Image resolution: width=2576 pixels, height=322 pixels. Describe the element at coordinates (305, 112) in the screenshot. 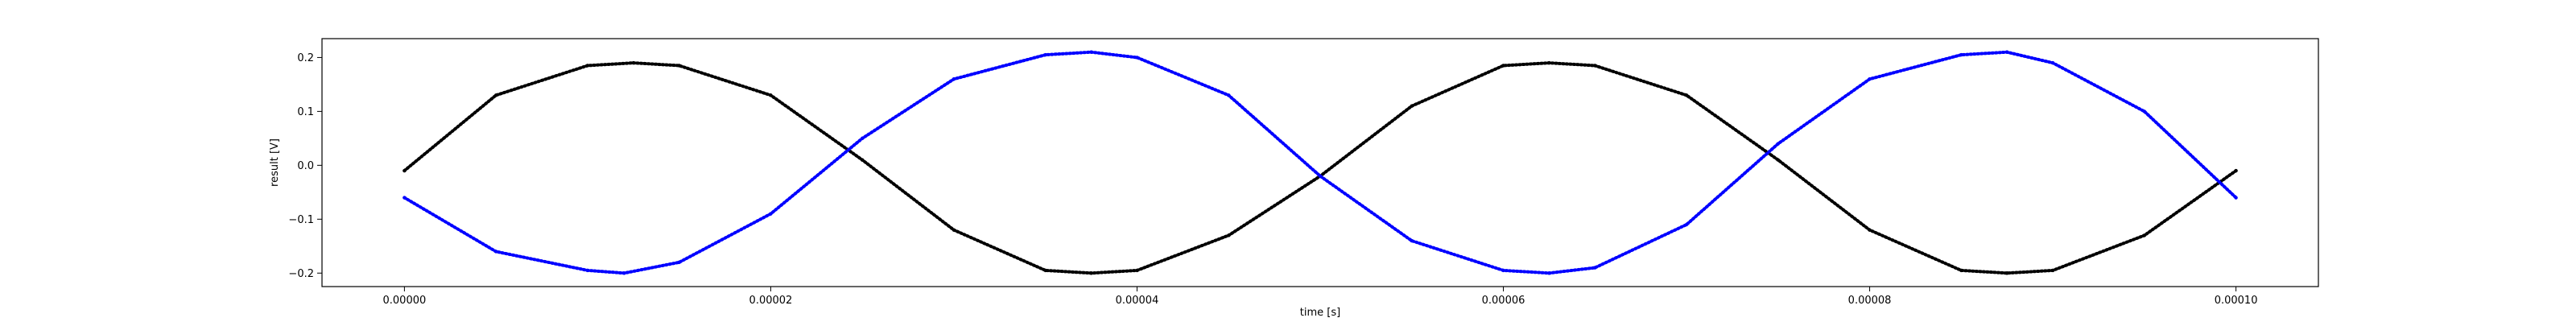

I see `y-tick-label: 0.1` at that location.